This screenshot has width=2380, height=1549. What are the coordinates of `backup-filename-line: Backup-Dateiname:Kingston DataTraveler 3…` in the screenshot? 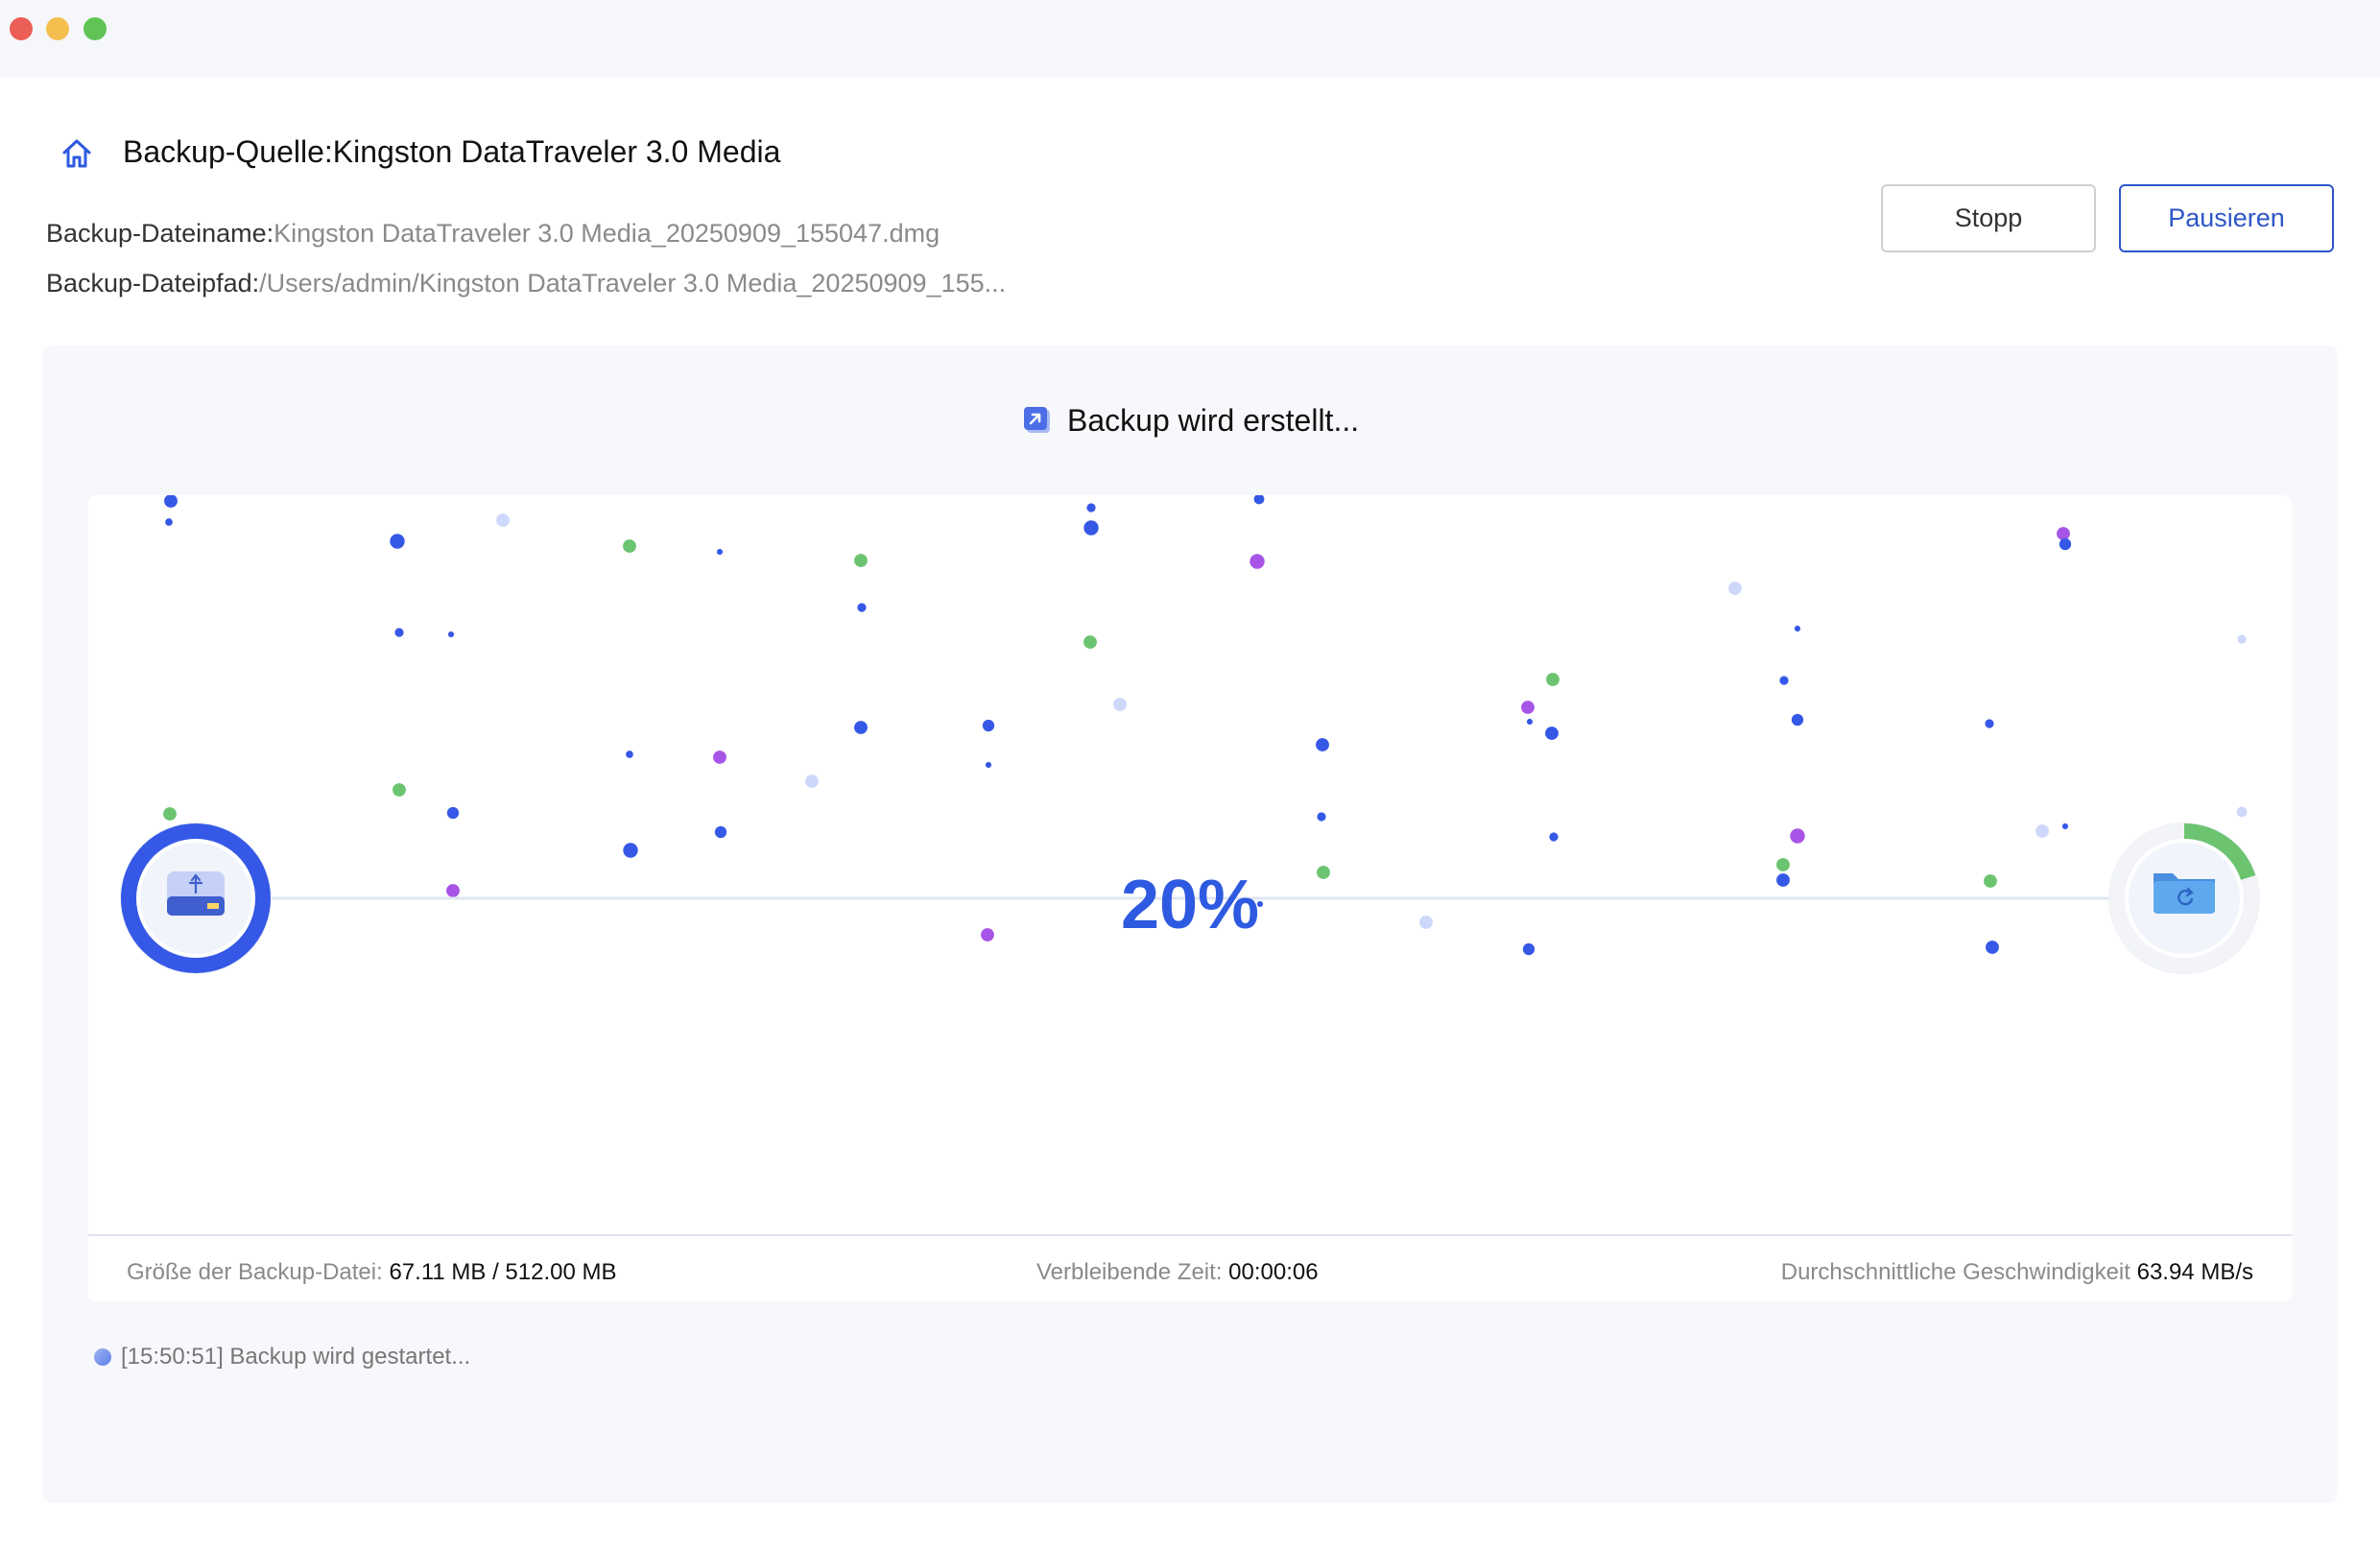 It's located at (493, 234).